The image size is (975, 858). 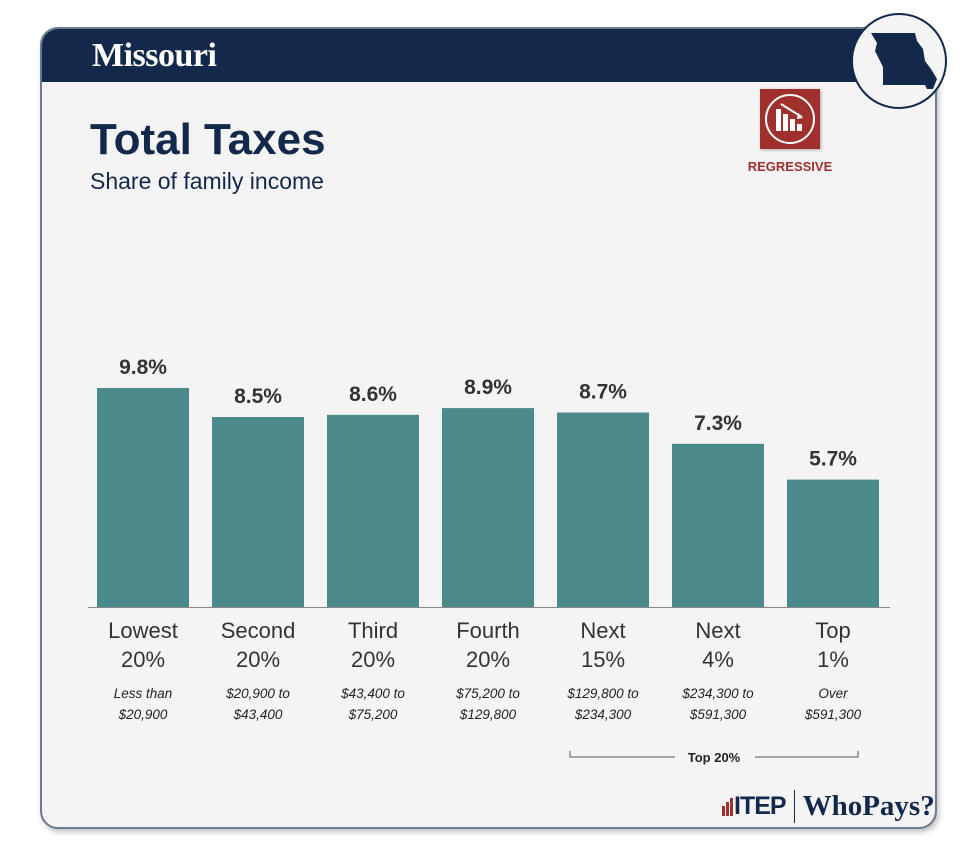 I want to click on category-label: 15%, so click(x=603, y=659).